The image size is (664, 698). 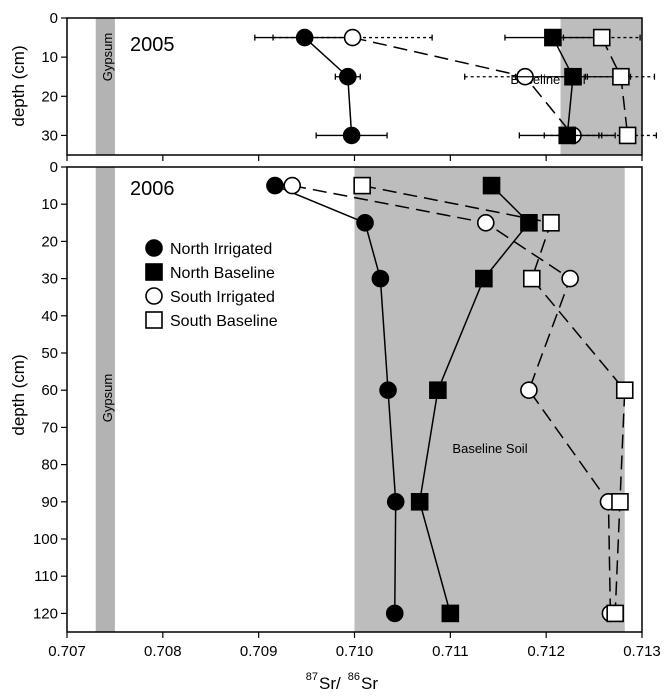 I want to click on panel-year-label: 2005, so click(x=152, y=45).